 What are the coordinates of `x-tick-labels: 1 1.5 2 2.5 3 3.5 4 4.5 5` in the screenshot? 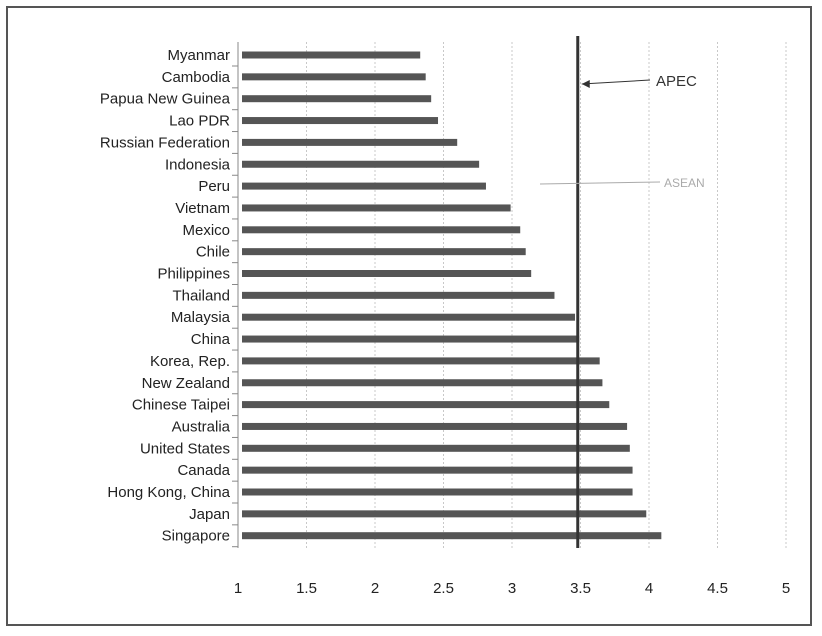 It's located at (512, 588).